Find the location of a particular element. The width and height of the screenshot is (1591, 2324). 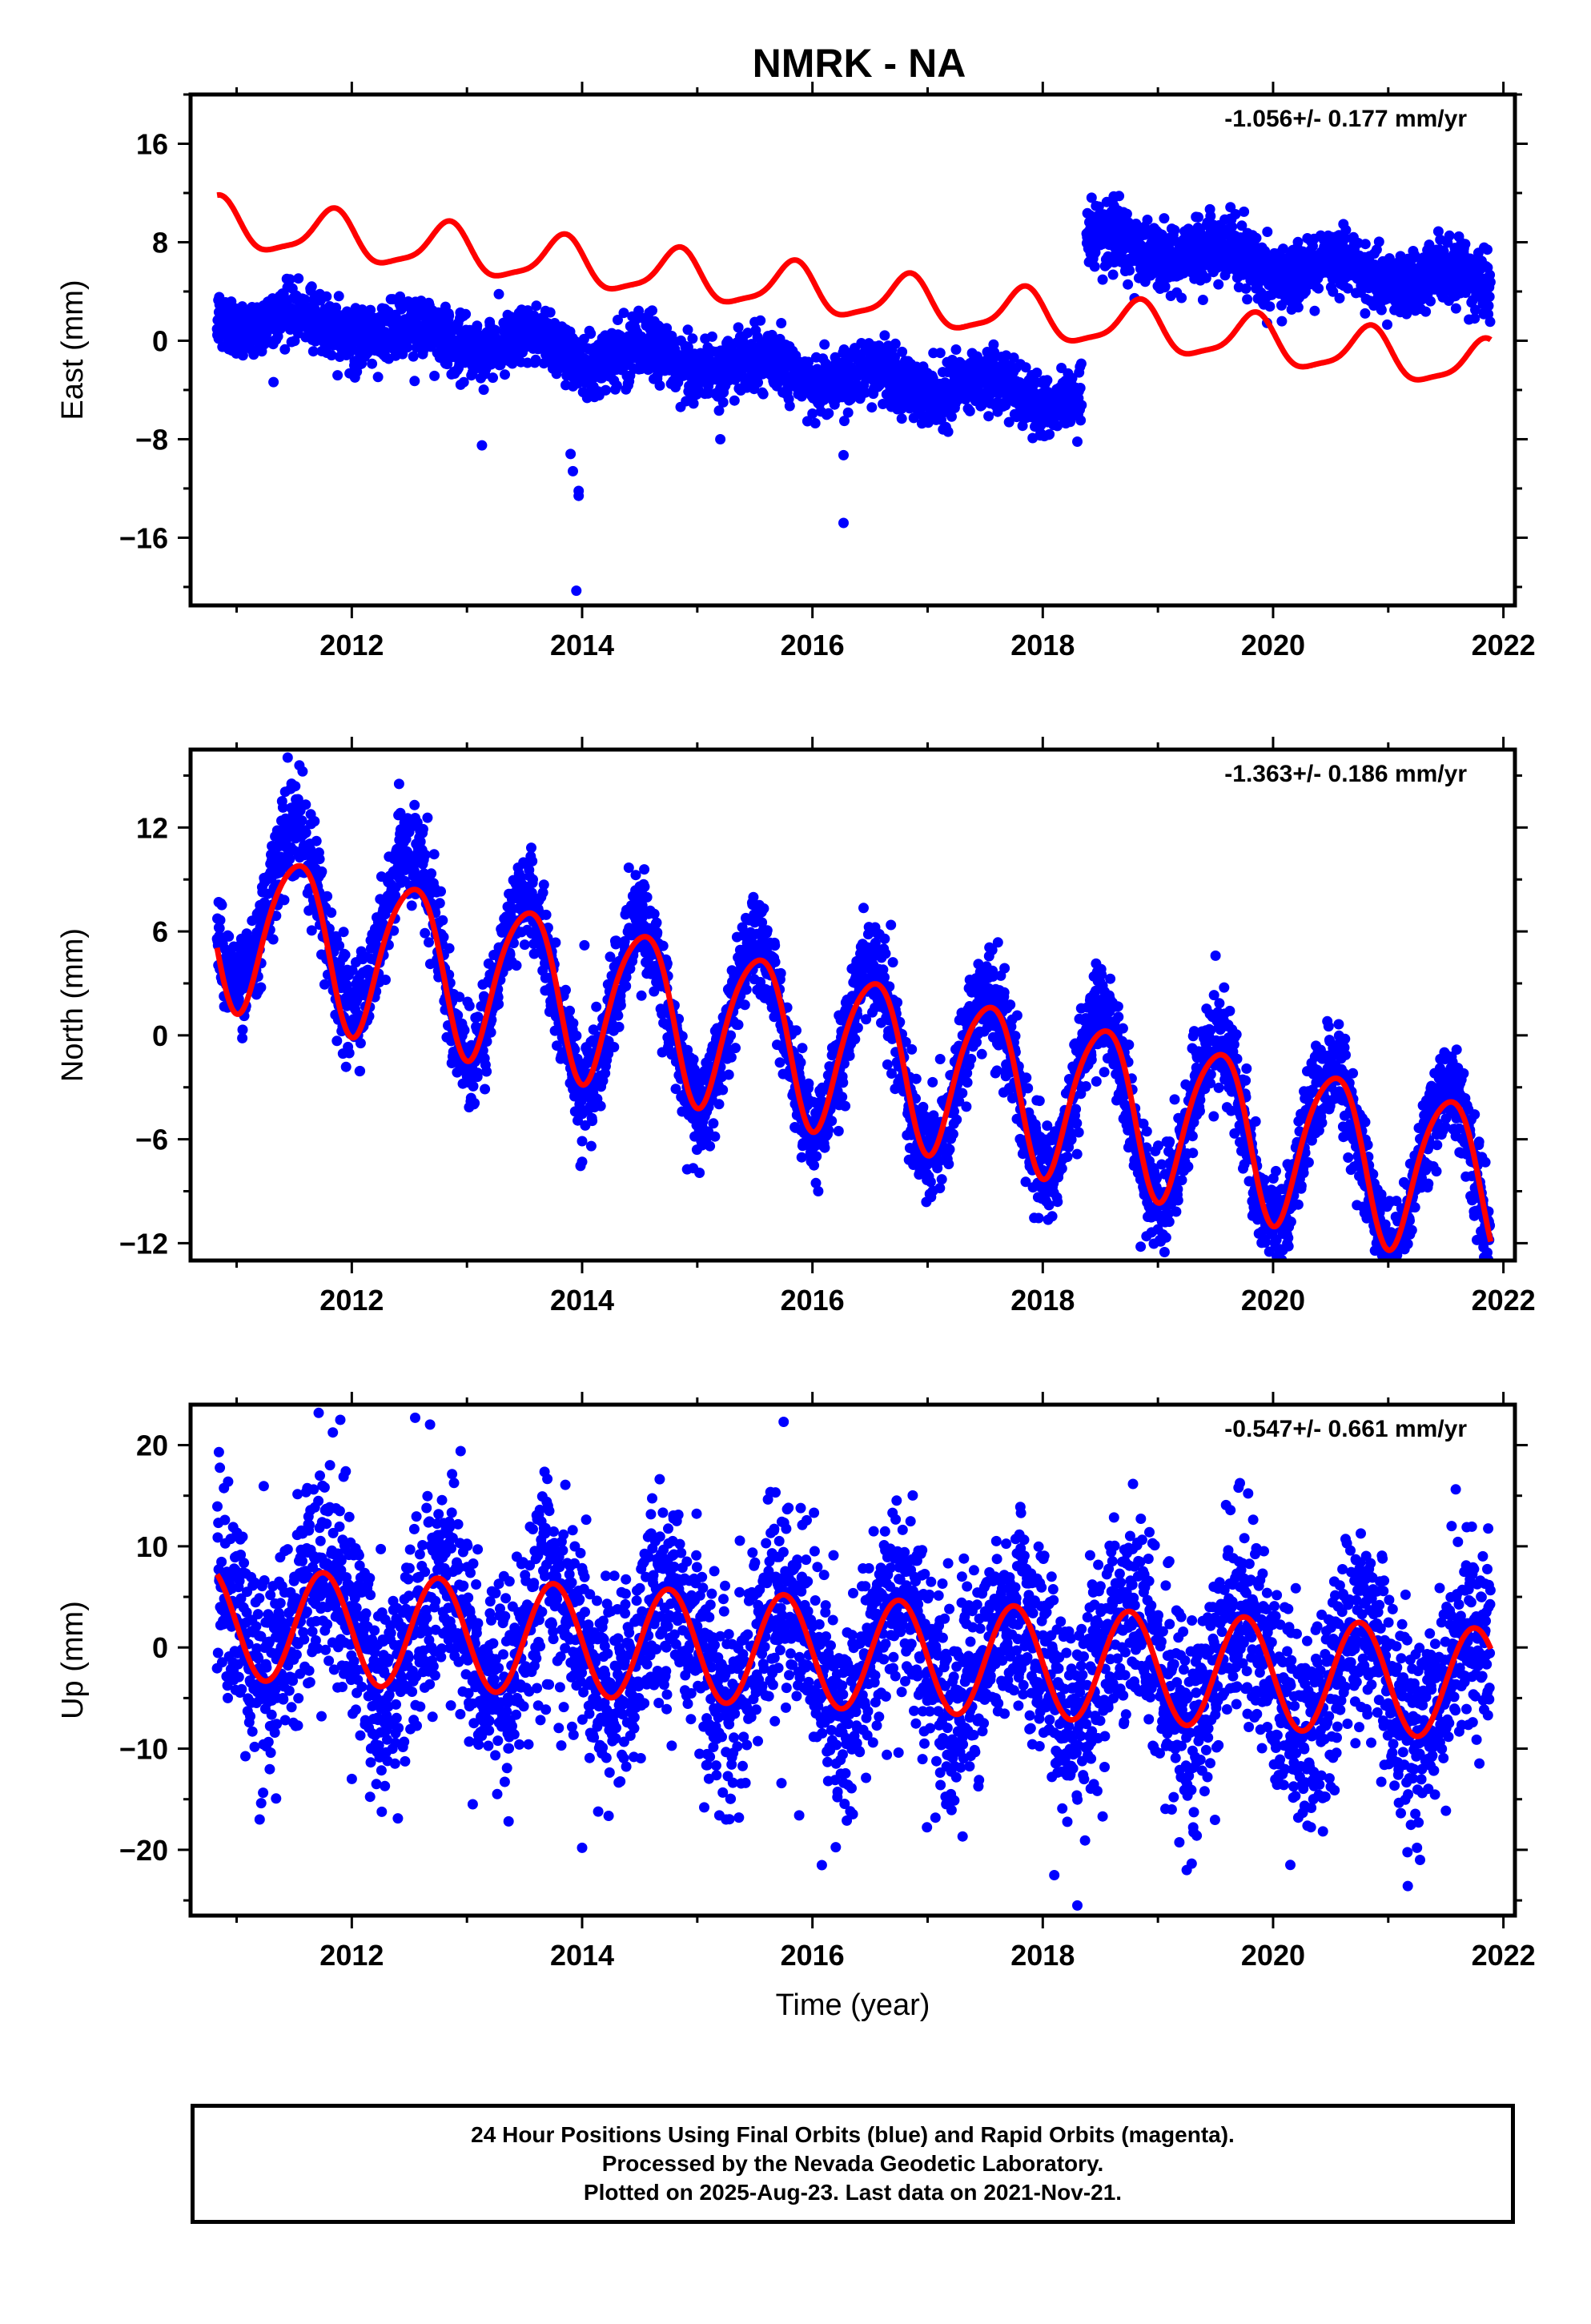

y-tick-label: 0 is located at coordinates (160, 340).